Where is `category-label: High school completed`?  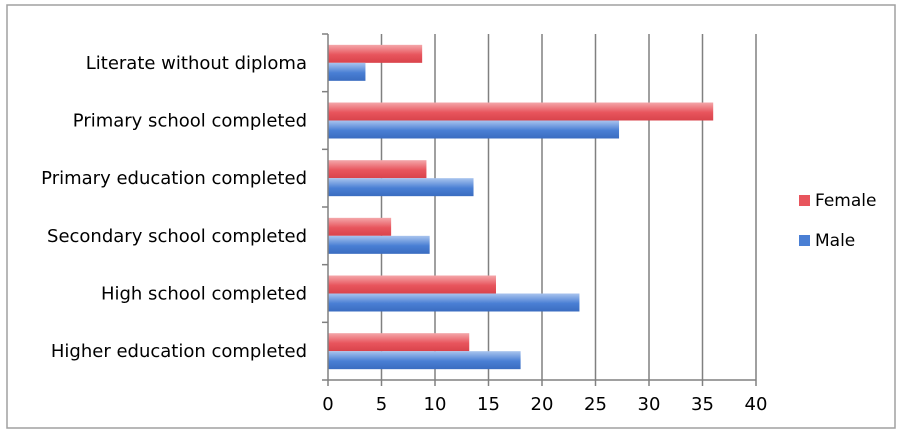 category-label: High school completed is located at coordinates (204, 294).